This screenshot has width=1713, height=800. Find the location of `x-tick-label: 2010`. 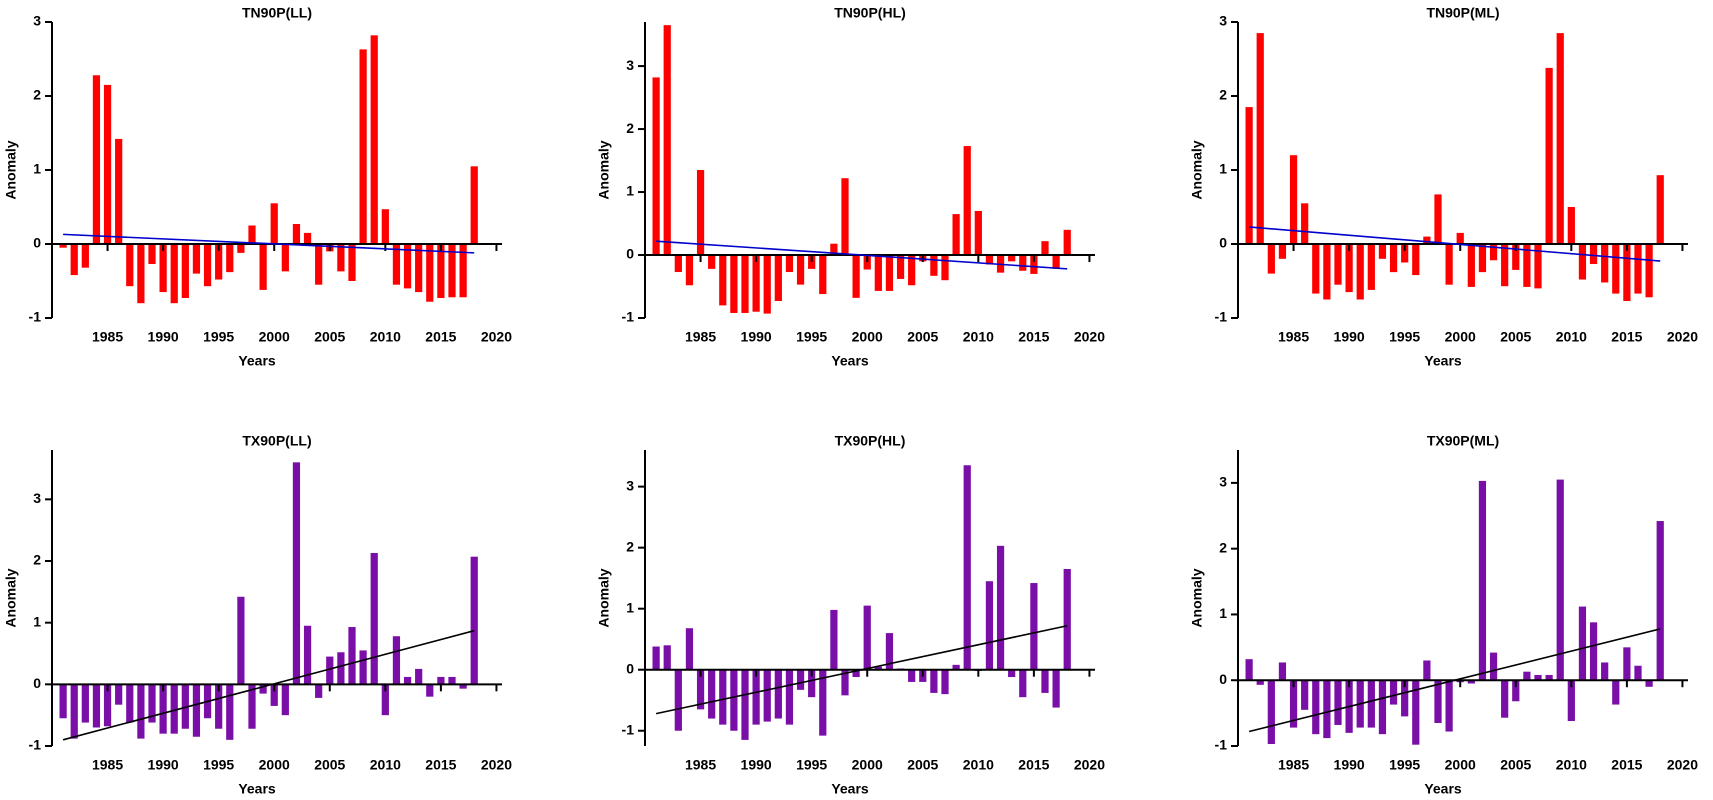

x-tick-label: 2010 is located at coordinates (1571, 337).